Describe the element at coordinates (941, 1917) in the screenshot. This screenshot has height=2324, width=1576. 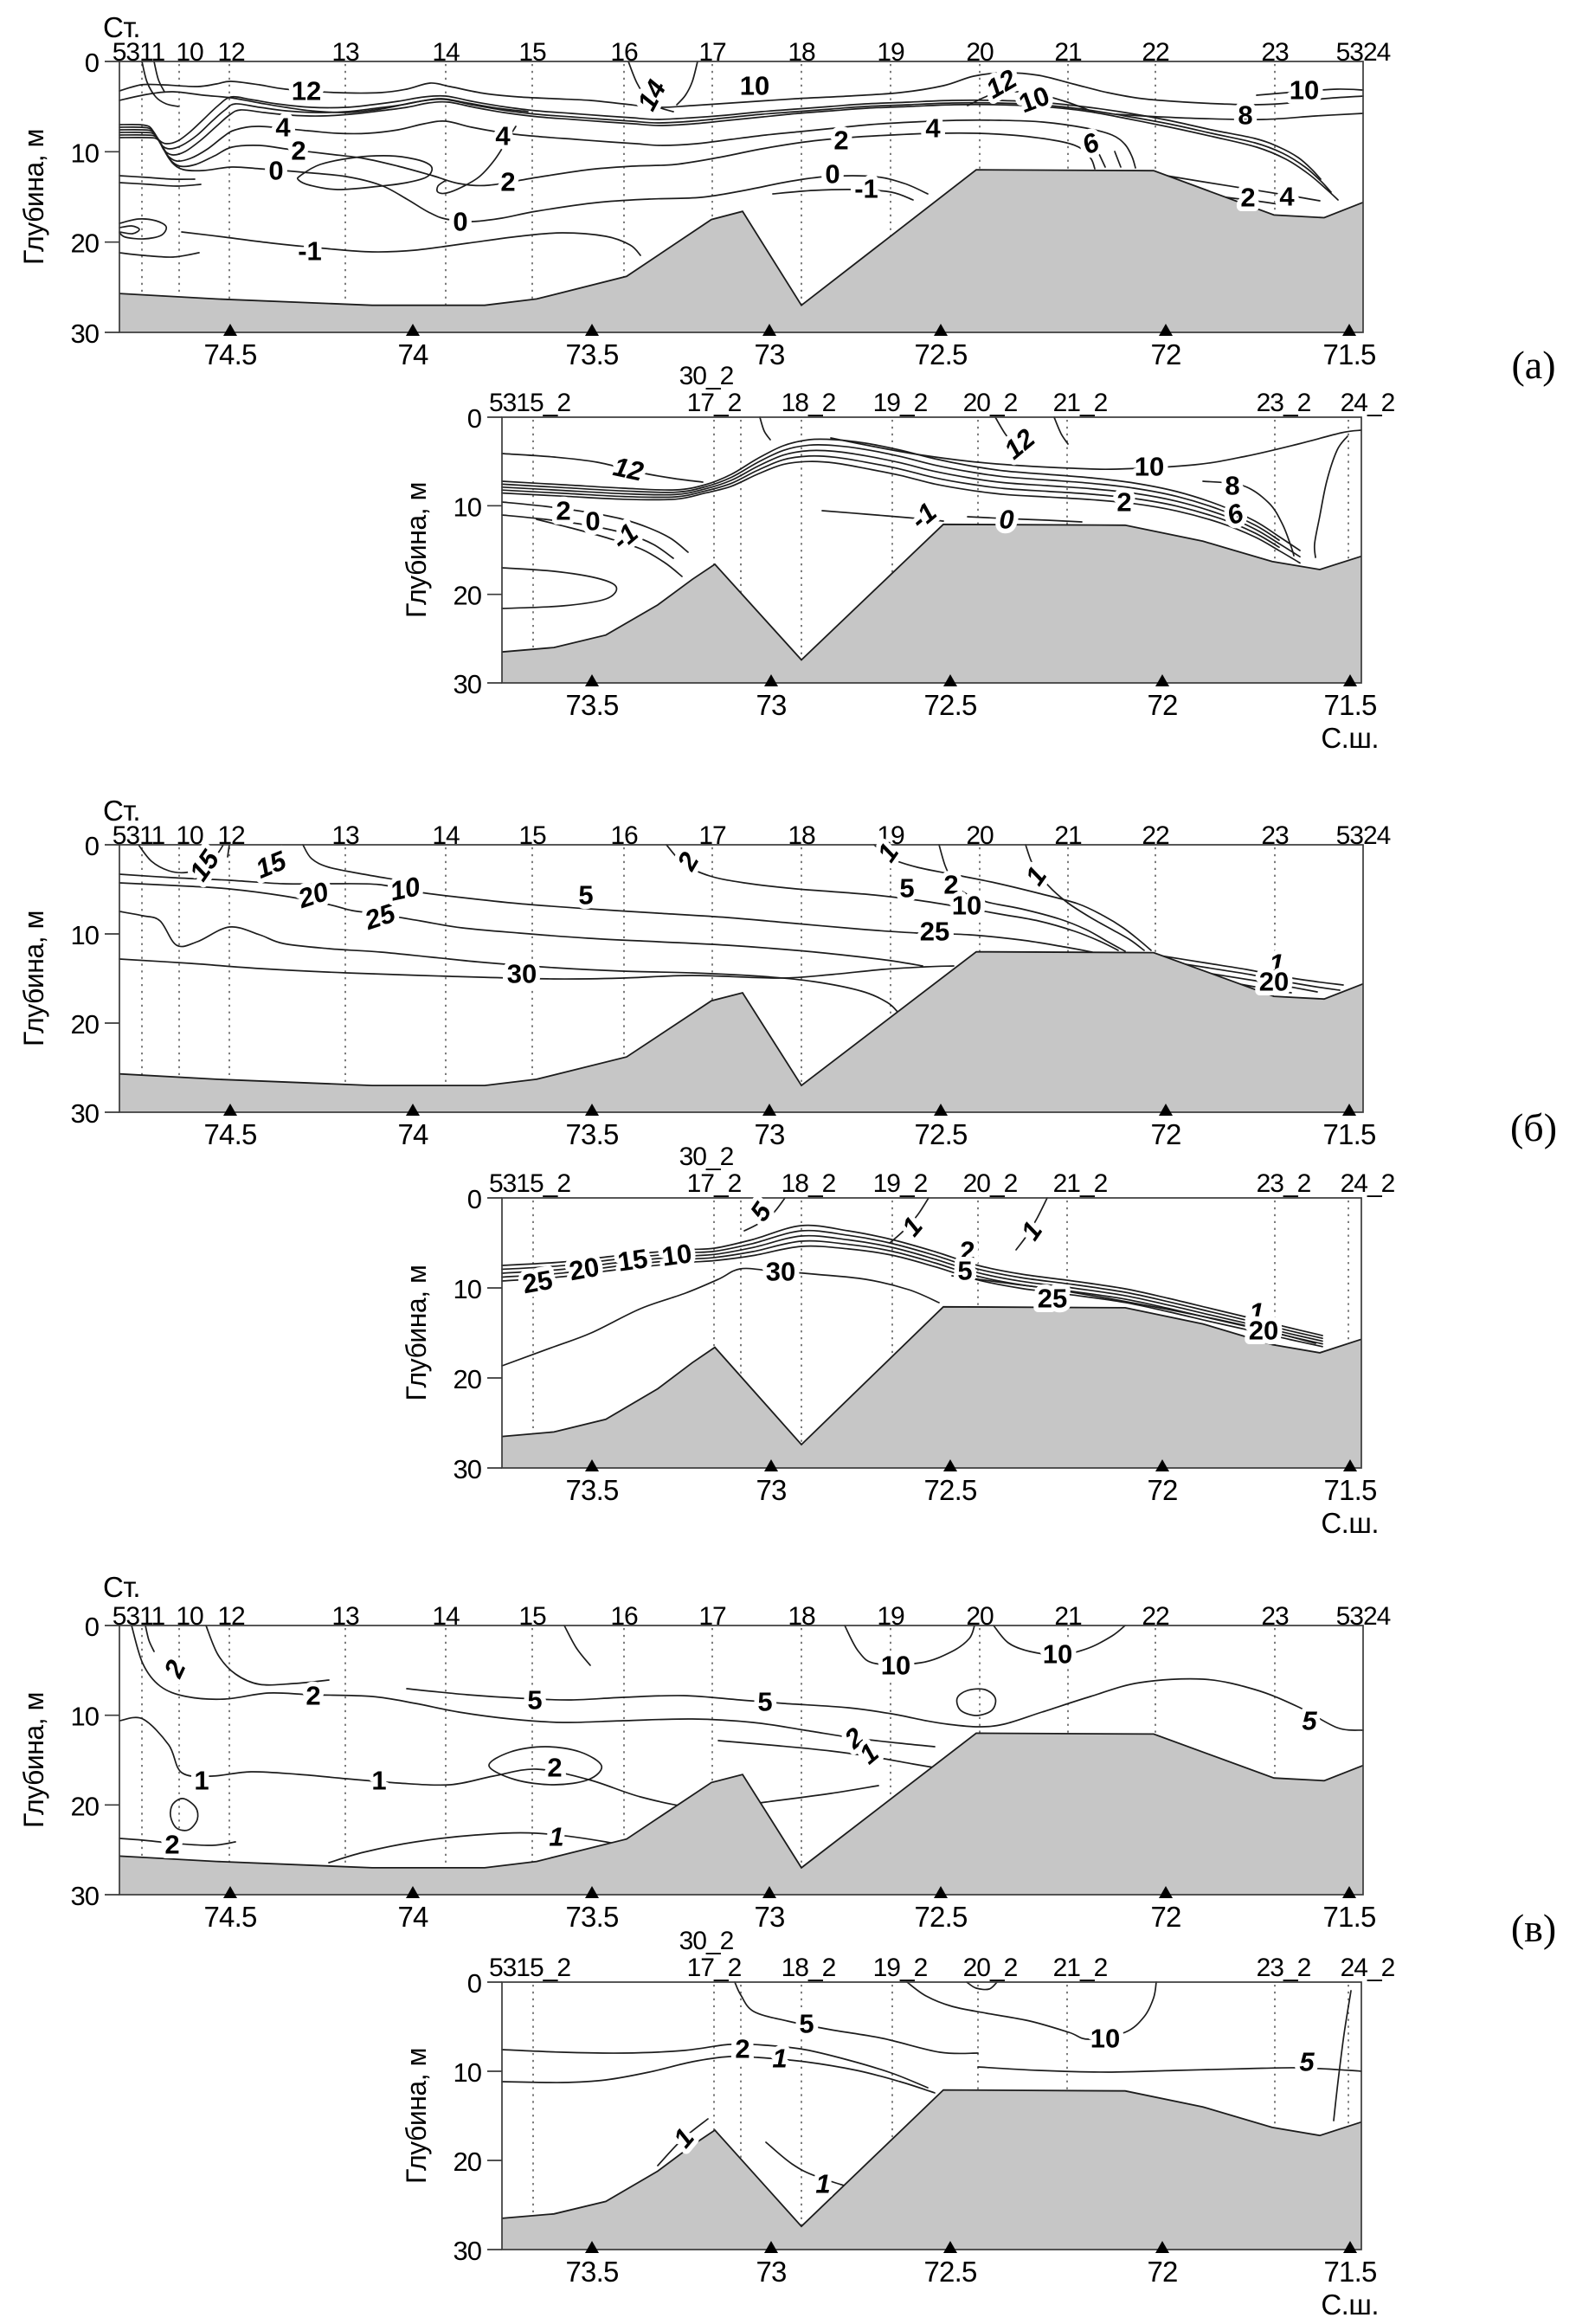
I see `svg-text: 72.5` at that location.